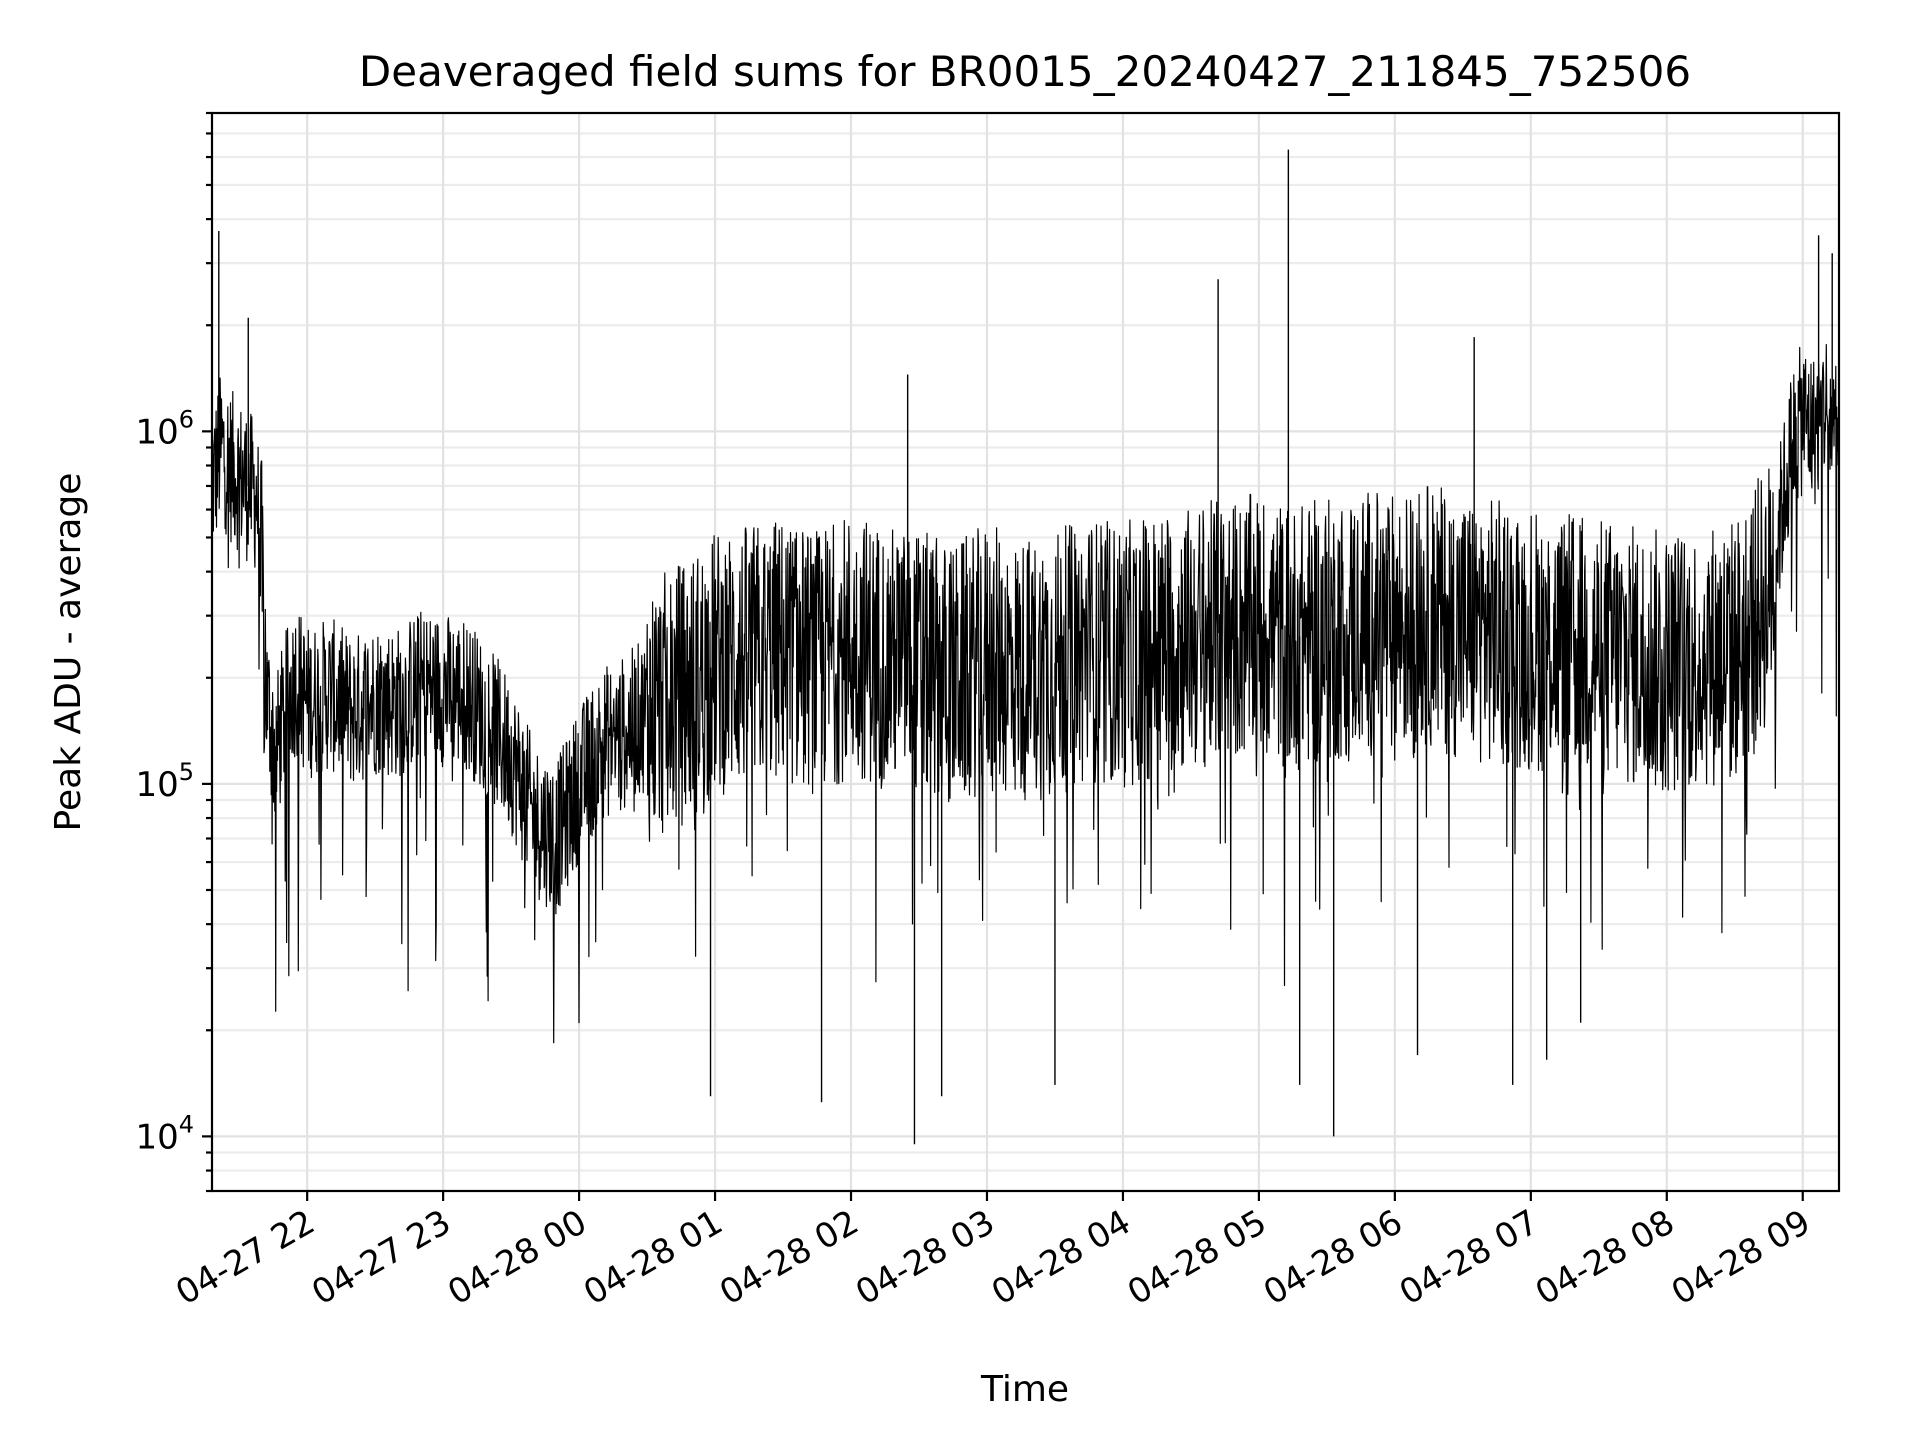 The width and height of the screenshot is (1920, 1440). Describe the element at coordinates (1469, 1257) in the screenshot. I see `x-tick-label: 04-28 07` at that location.